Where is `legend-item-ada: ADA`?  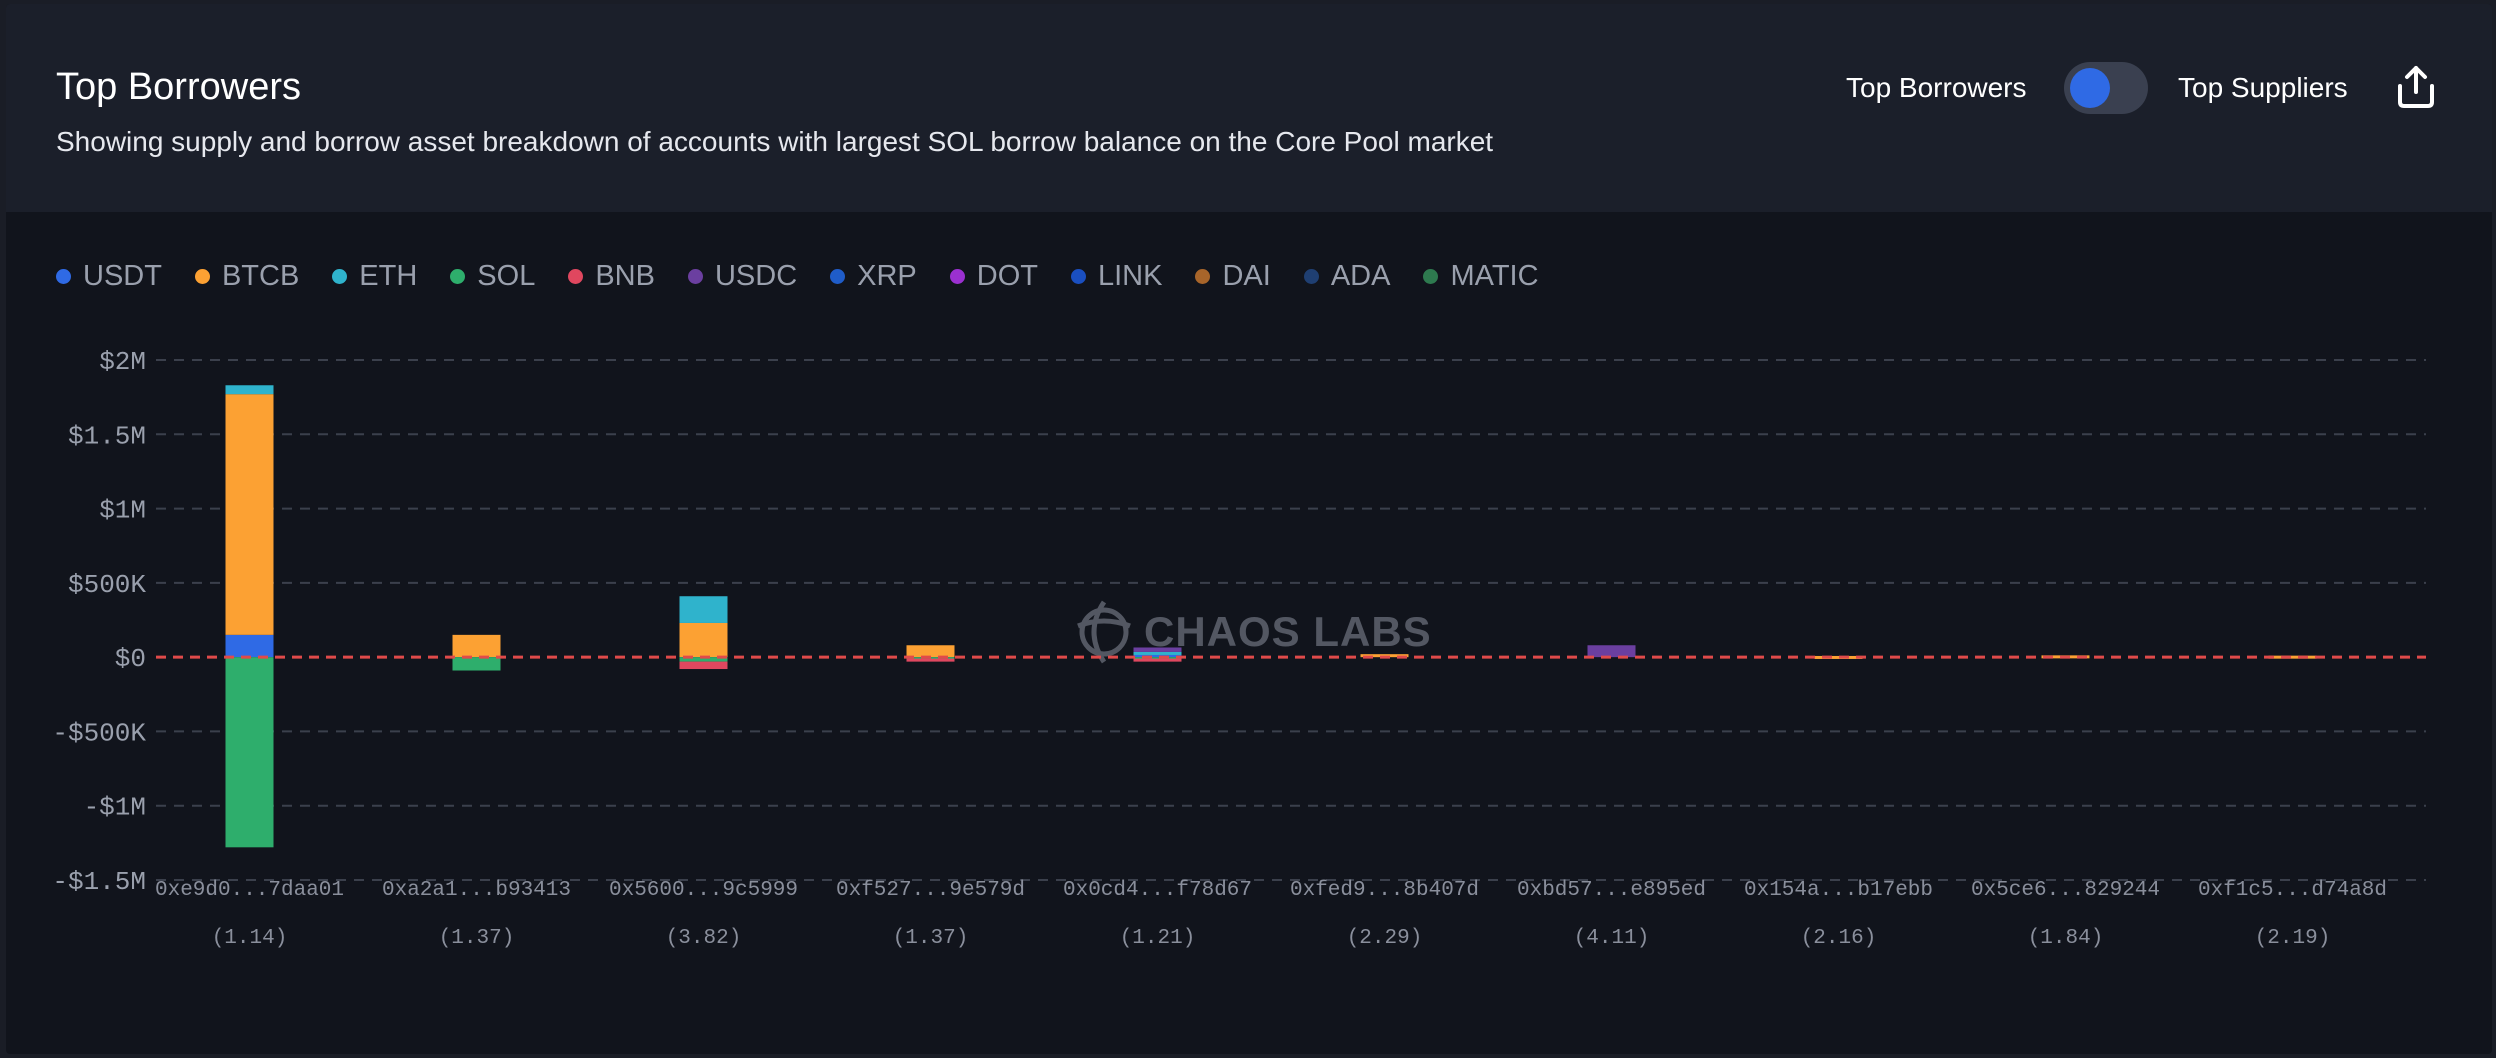
legend-item-ada: ADA is located at coordinates (1347, 276).